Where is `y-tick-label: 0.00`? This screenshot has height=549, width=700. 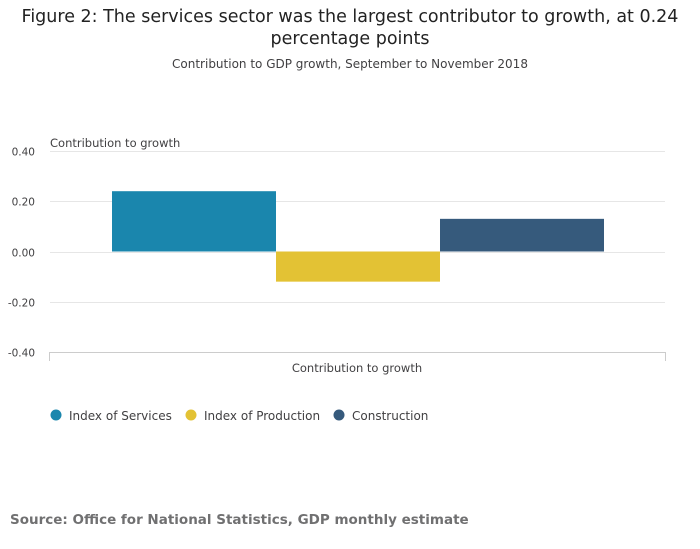 y-tick-label: 0.00 is located at coordinates (23, 254).